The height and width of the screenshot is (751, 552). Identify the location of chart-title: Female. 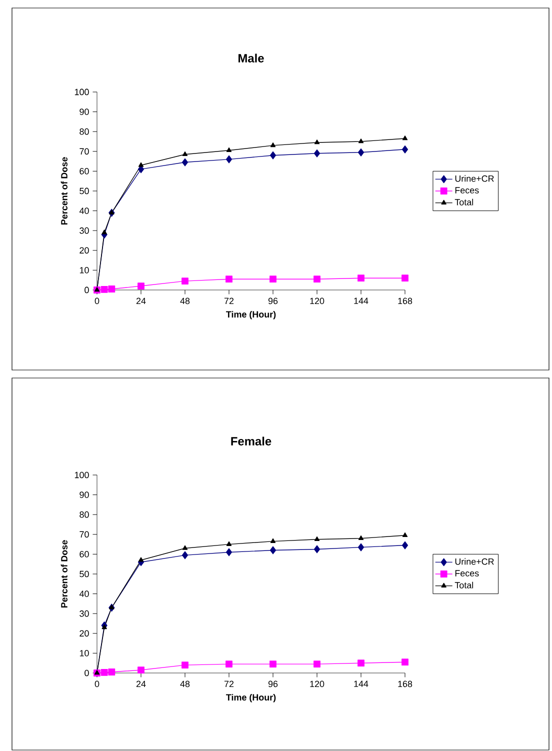
(251, 441).